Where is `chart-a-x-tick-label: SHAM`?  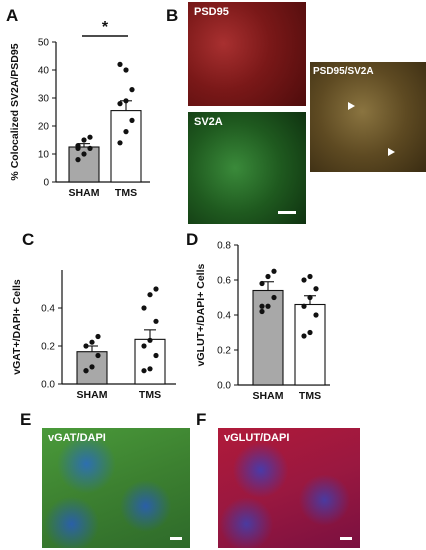
chart-a-x-tick-label: SHAM is located at coordinates (84, 193).